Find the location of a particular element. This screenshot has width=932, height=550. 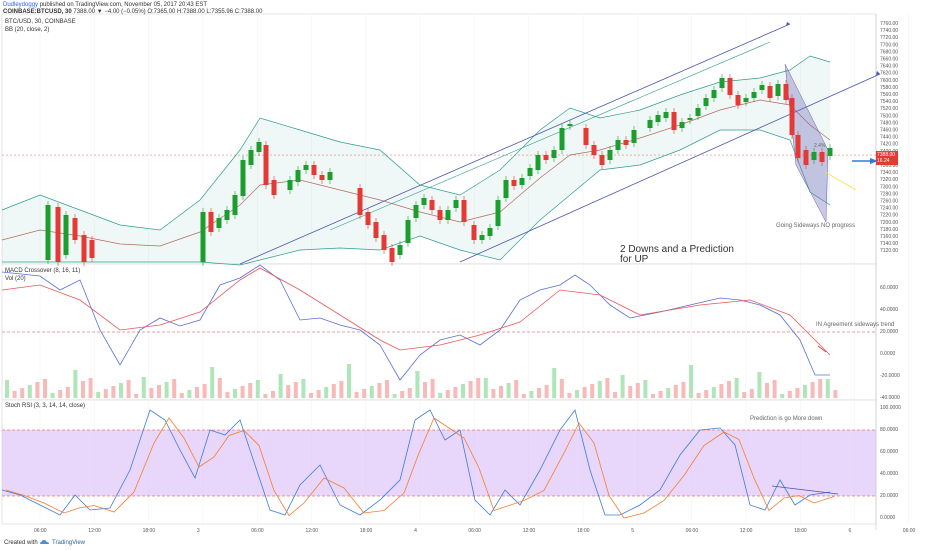

projection-line is located at coordinates (840, 181).